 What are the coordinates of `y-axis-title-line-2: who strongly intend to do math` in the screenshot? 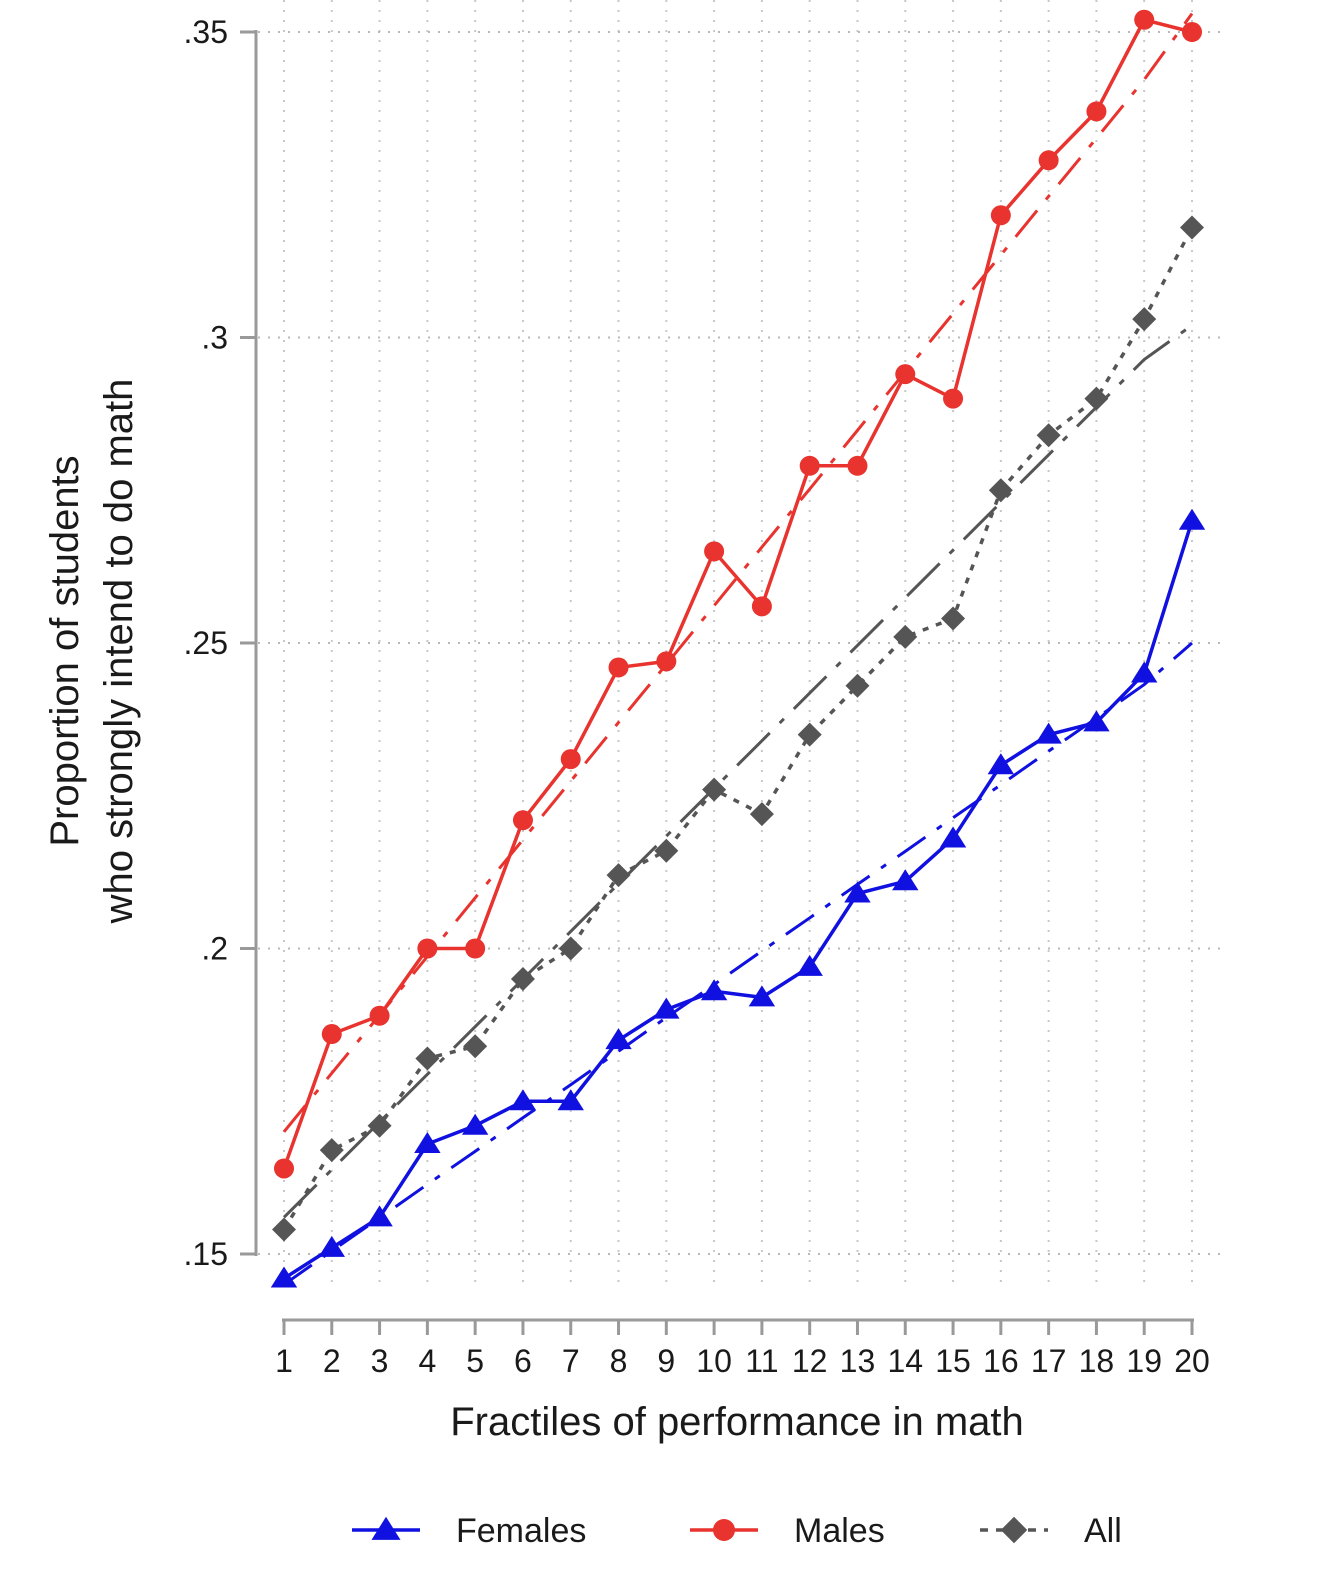 It's located at (119, 652).